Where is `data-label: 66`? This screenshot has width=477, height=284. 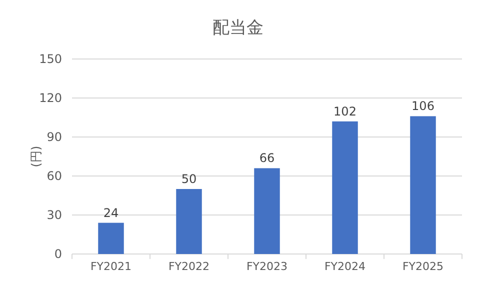
data-label: 66 is located at coordinates (267, 158).